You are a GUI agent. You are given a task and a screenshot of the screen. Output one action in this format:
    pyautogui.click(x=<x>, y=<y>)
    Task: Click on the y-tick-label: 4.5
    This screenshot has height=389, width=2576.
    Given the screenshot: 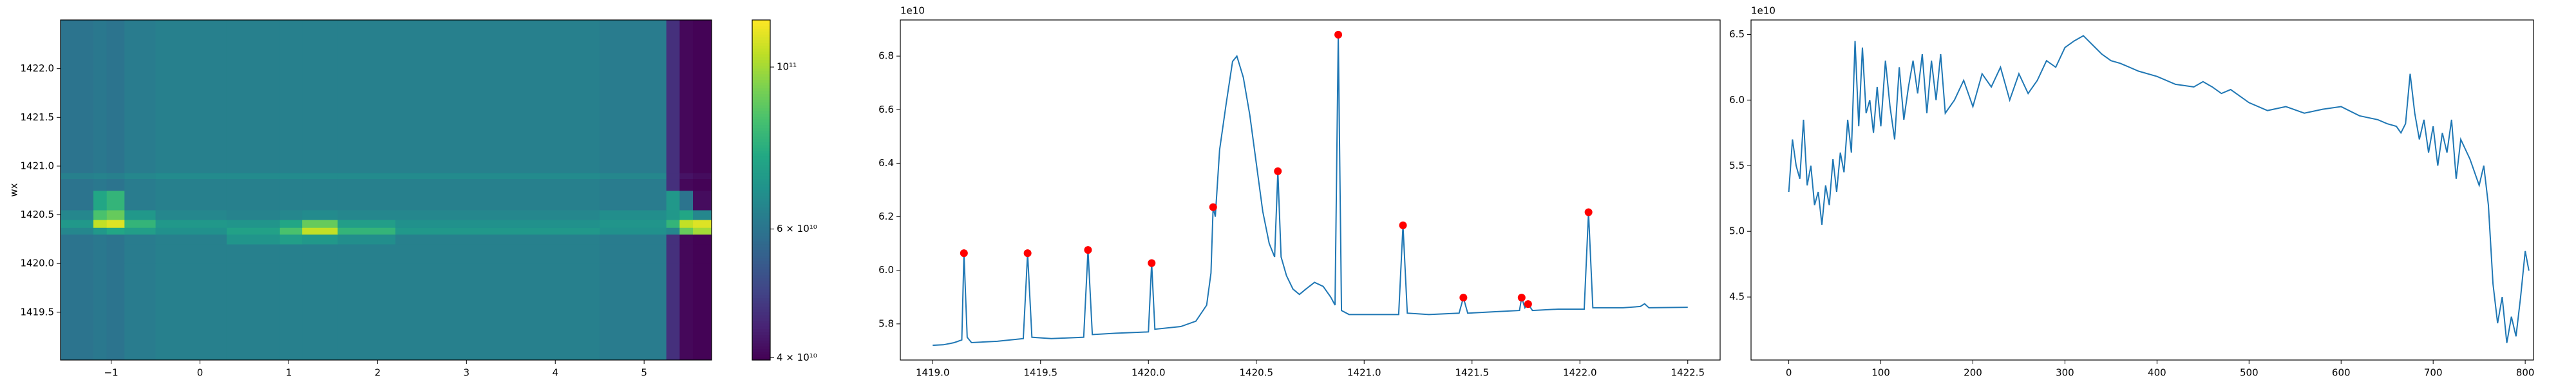 What is the action you would take?
    pyautogui.click(x=1737, y=297)
    